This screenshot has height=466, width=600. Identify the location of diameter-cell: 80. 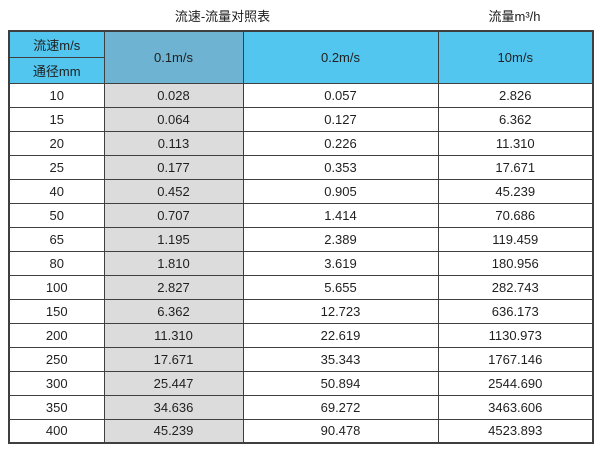
(56, 263).